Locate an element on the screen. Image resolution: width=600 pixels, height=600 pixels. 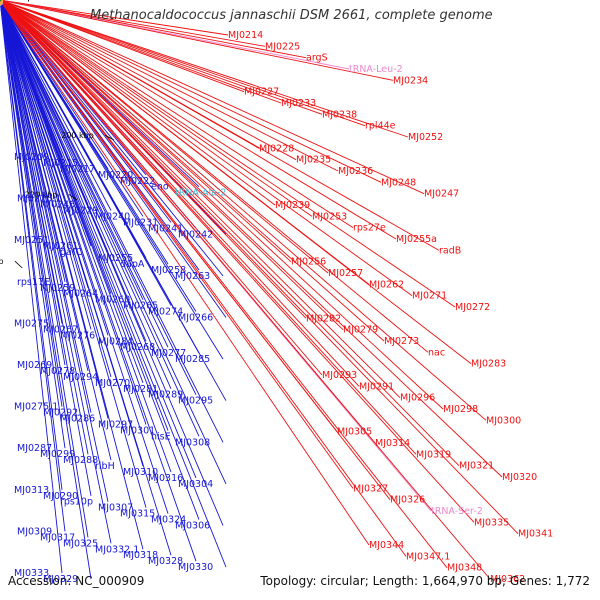
gene-label: MJ0305 is located at coordinates (354, 432).